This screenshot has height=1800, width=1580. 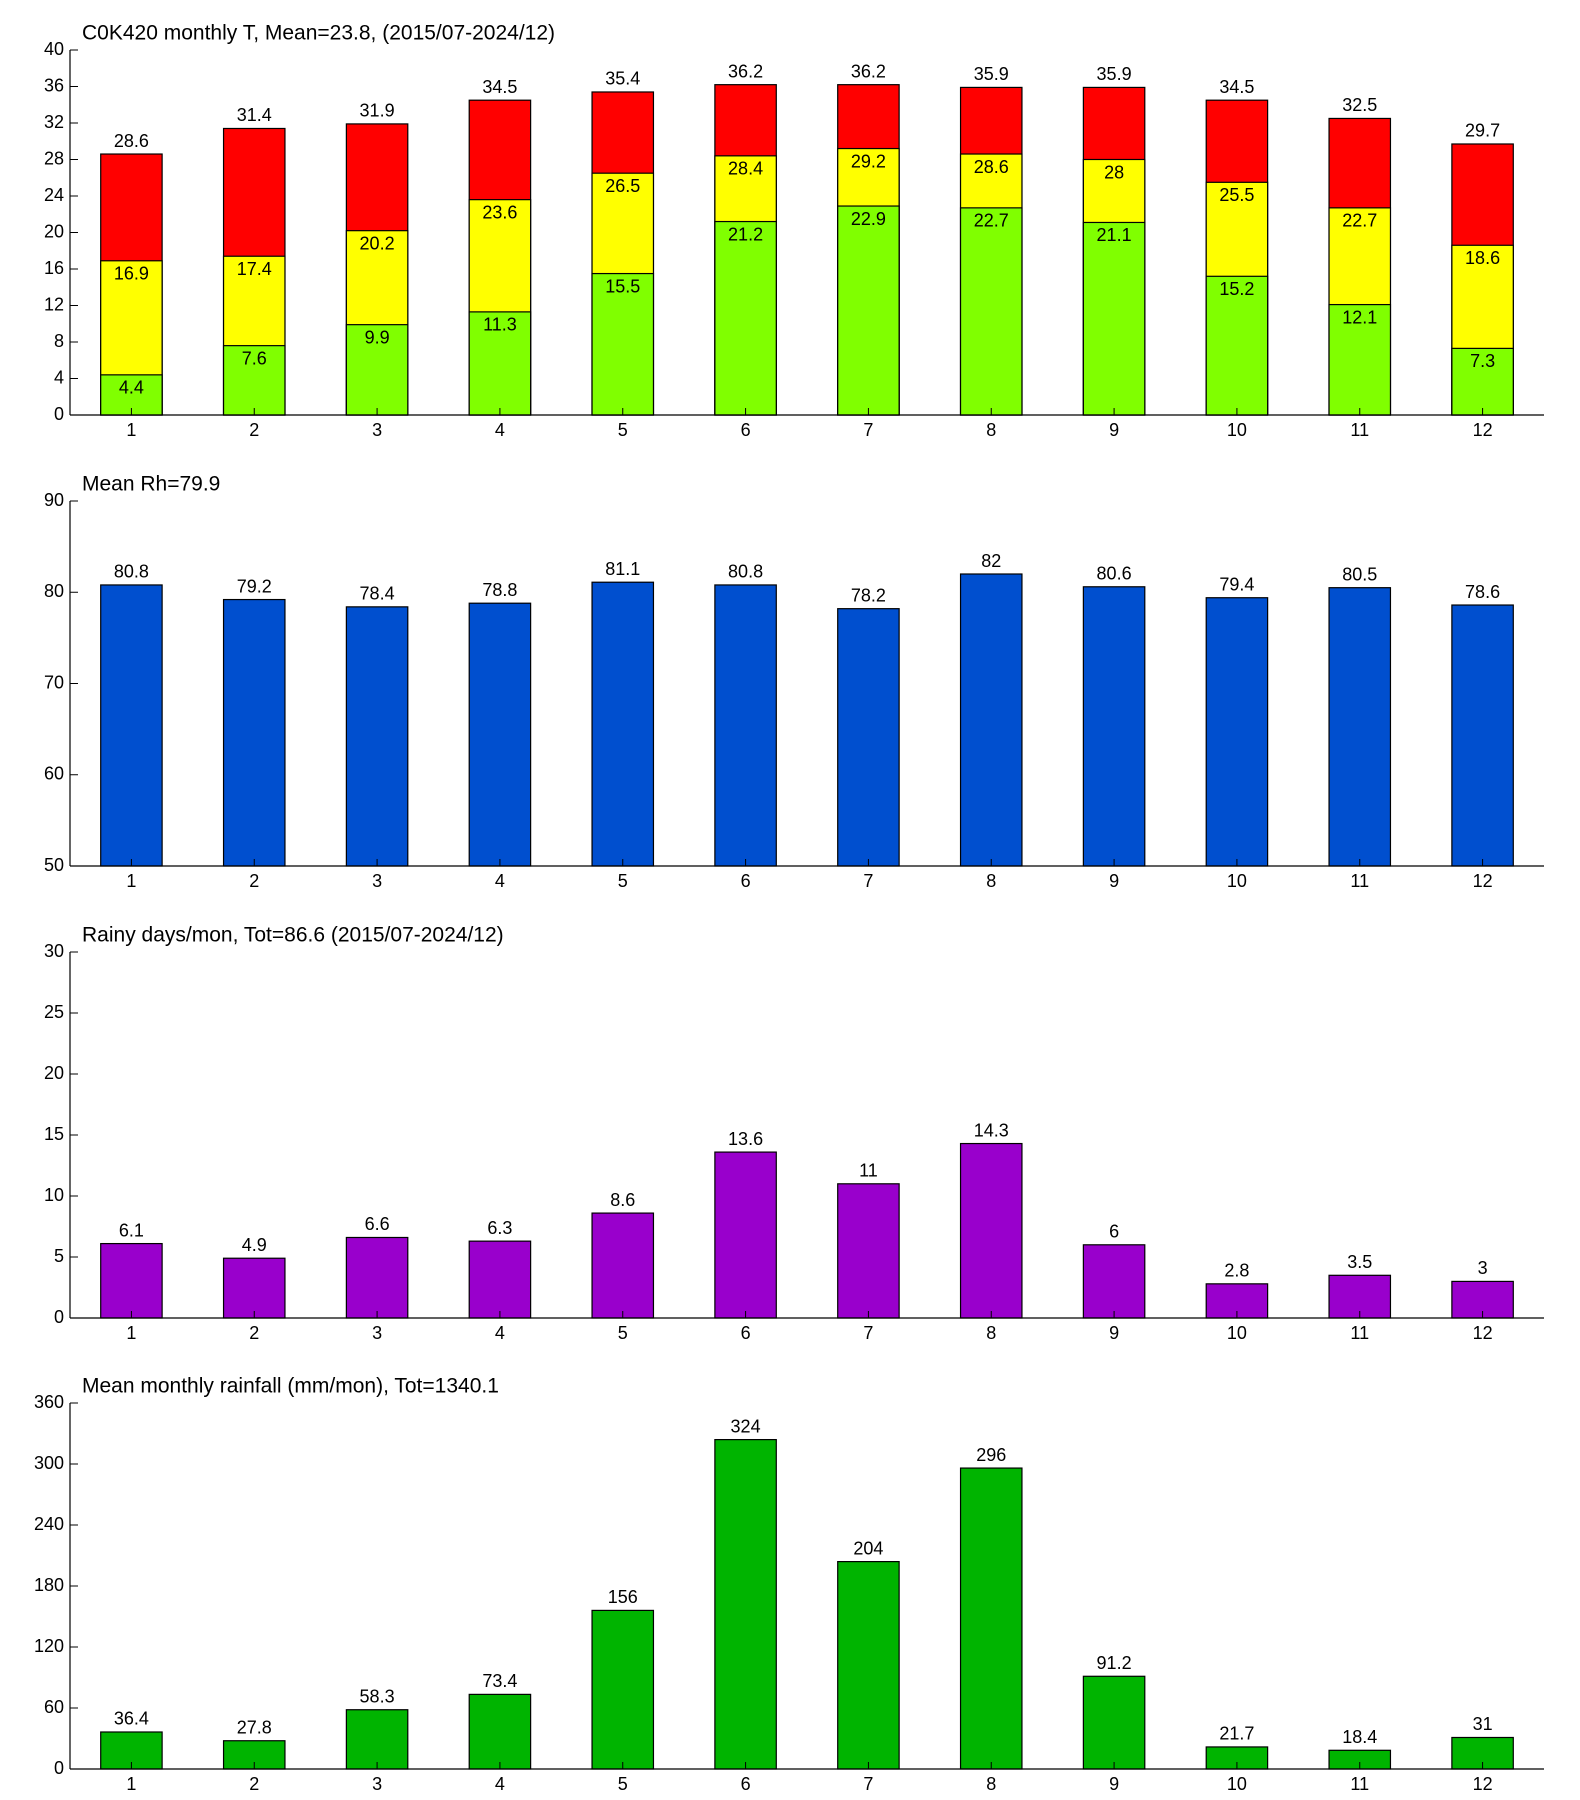 I want to click on value-label: 6.3, so click(x=499, y=1228).